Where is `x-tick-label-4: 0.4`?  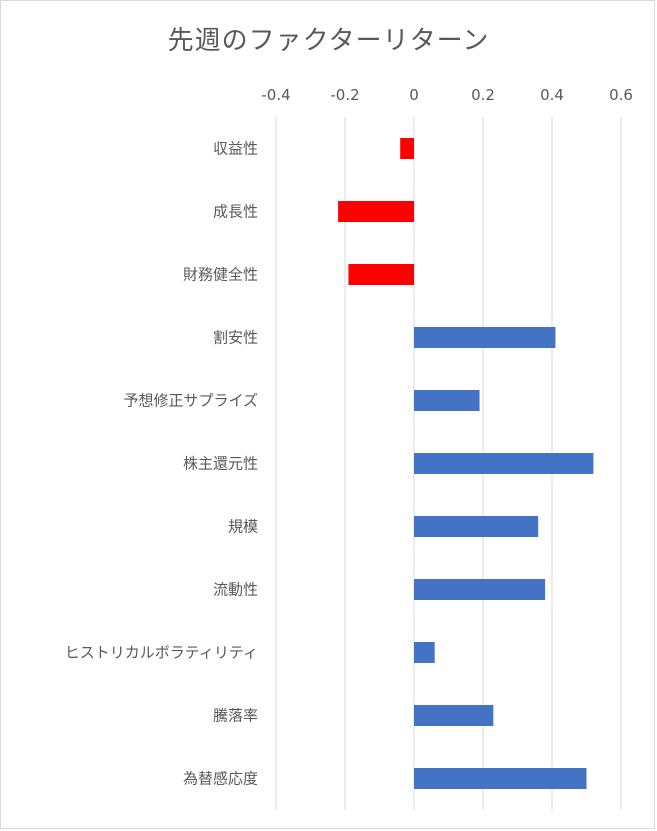
x-tick-label-4: 0.4 is located at coordinates (552, 95).